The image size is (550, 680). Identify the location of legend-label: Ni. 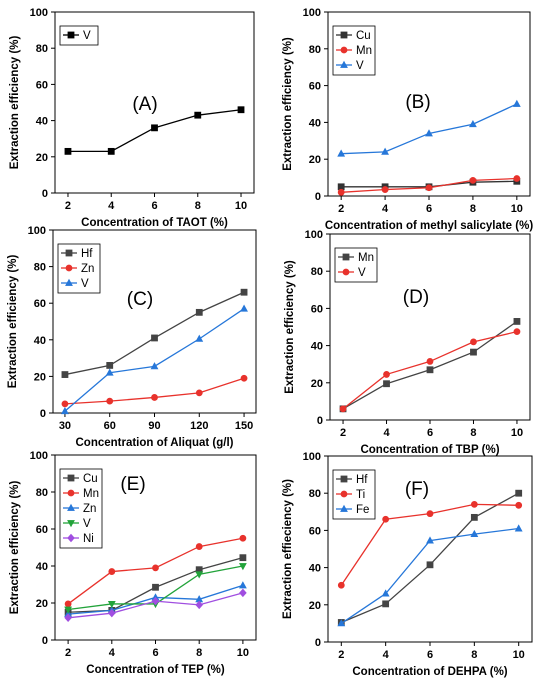
(88, 539).